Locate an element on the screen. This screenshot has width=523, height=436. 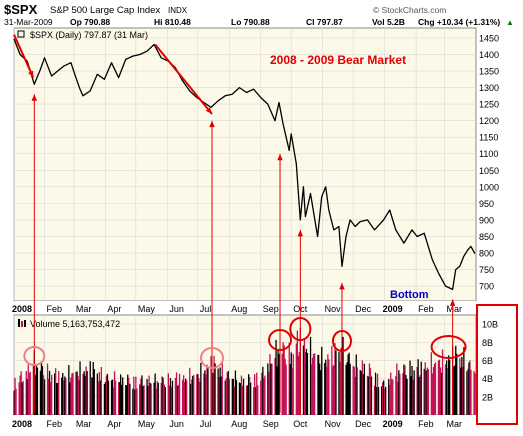
volume-legend-swatch-down is located at coordinates (22, 324).